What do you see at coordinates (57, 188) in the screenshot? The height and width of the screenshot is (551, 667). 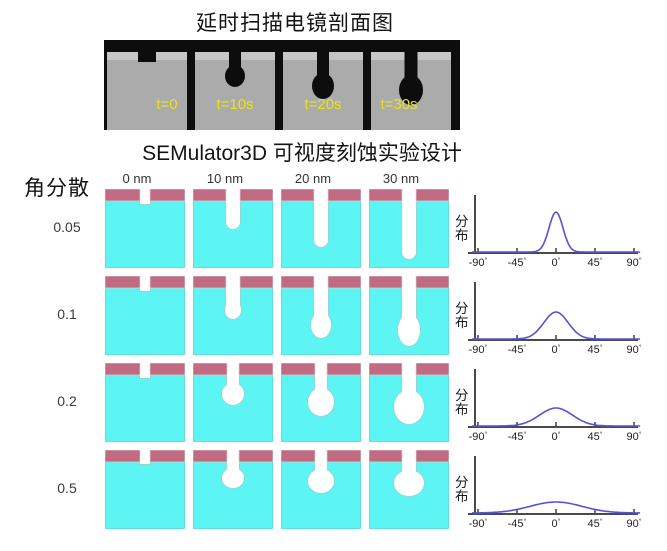 I see `row-axis-label: 角分散` at bounding box center [57, 188].